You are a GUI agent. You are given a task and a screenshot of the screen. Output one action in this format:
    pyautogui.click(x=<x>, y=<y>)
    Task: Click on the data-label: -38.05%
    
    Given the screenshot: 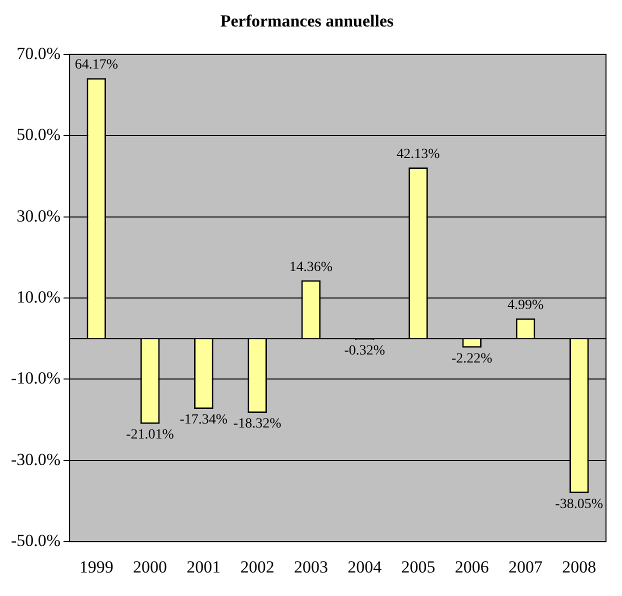 What is the action you would take?
    pyautogui.click(x=579, y=504)
    